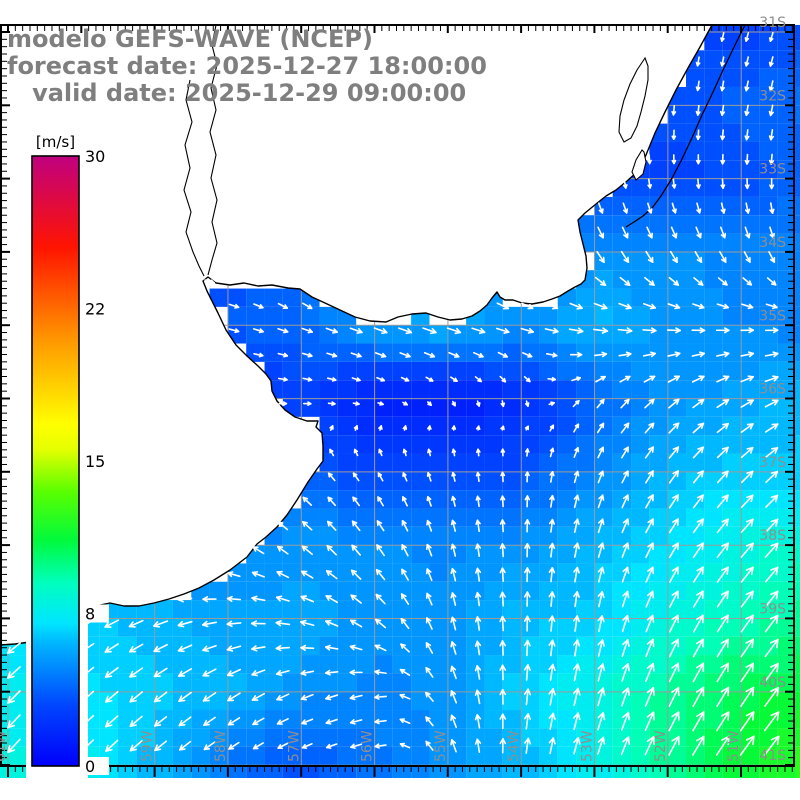 The height and width of the screenshot is (800, 800). Describe the element at coordinates (95, 461) in the screenshot. I see `colorbar-tick-label: 15` at that location.